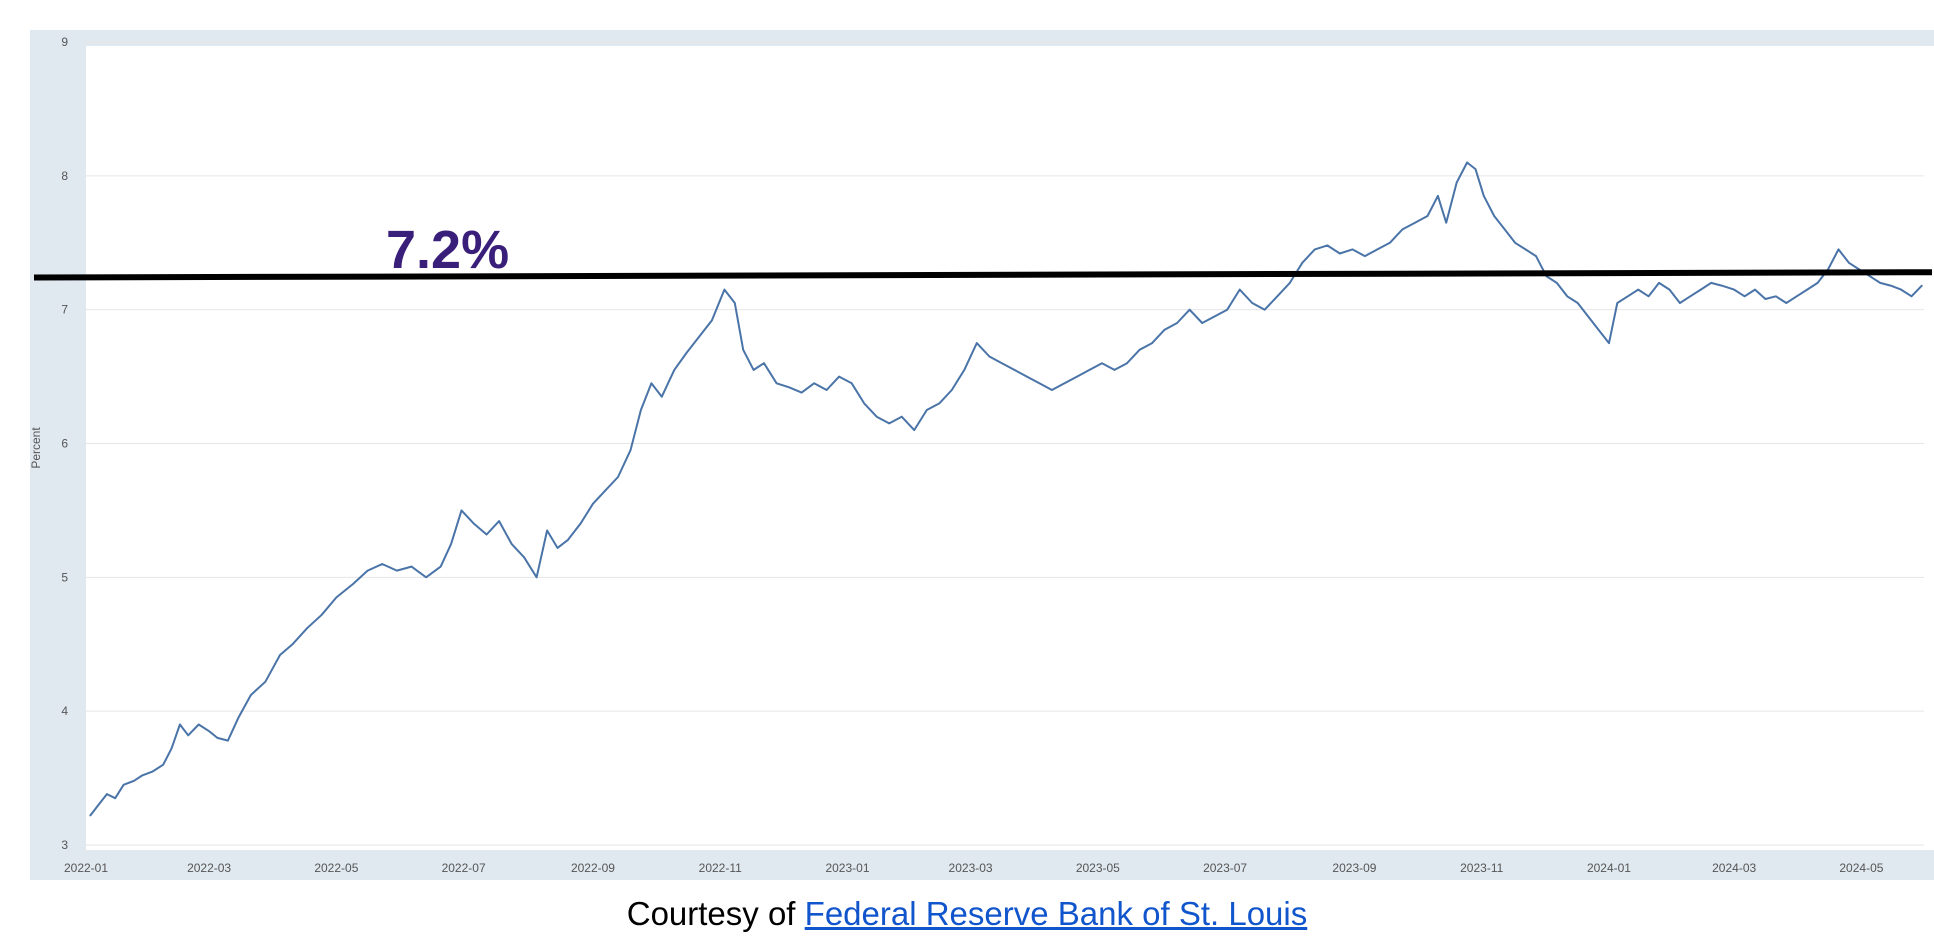 Image resolution: width=1934 pixels, height=946 pixels. What do you see at coordinates (64, 444) in the screenshot?
I see `y-tick-label: 6` at bounding box center [64, 444].